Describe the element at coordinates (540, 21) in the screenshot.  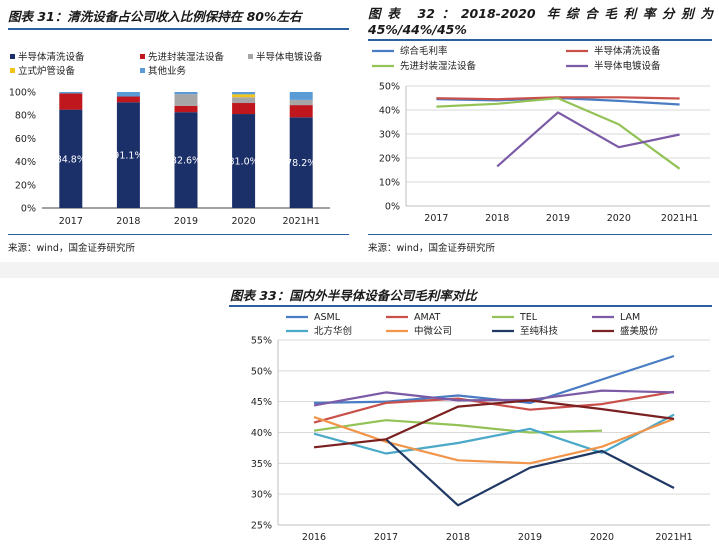
I see `chart2-title: 图表 32：2018-2020 年综合毛利率分别为 45%/44%/45%` at that location.